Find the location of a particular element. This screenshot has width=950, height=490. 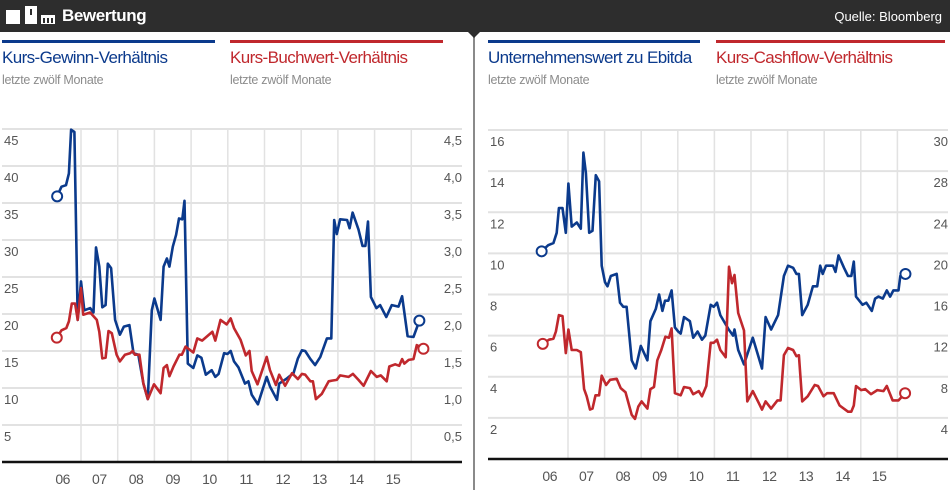

series-line-kurs-cashflow-verh-ltnis is located at coordinates (724, 343).